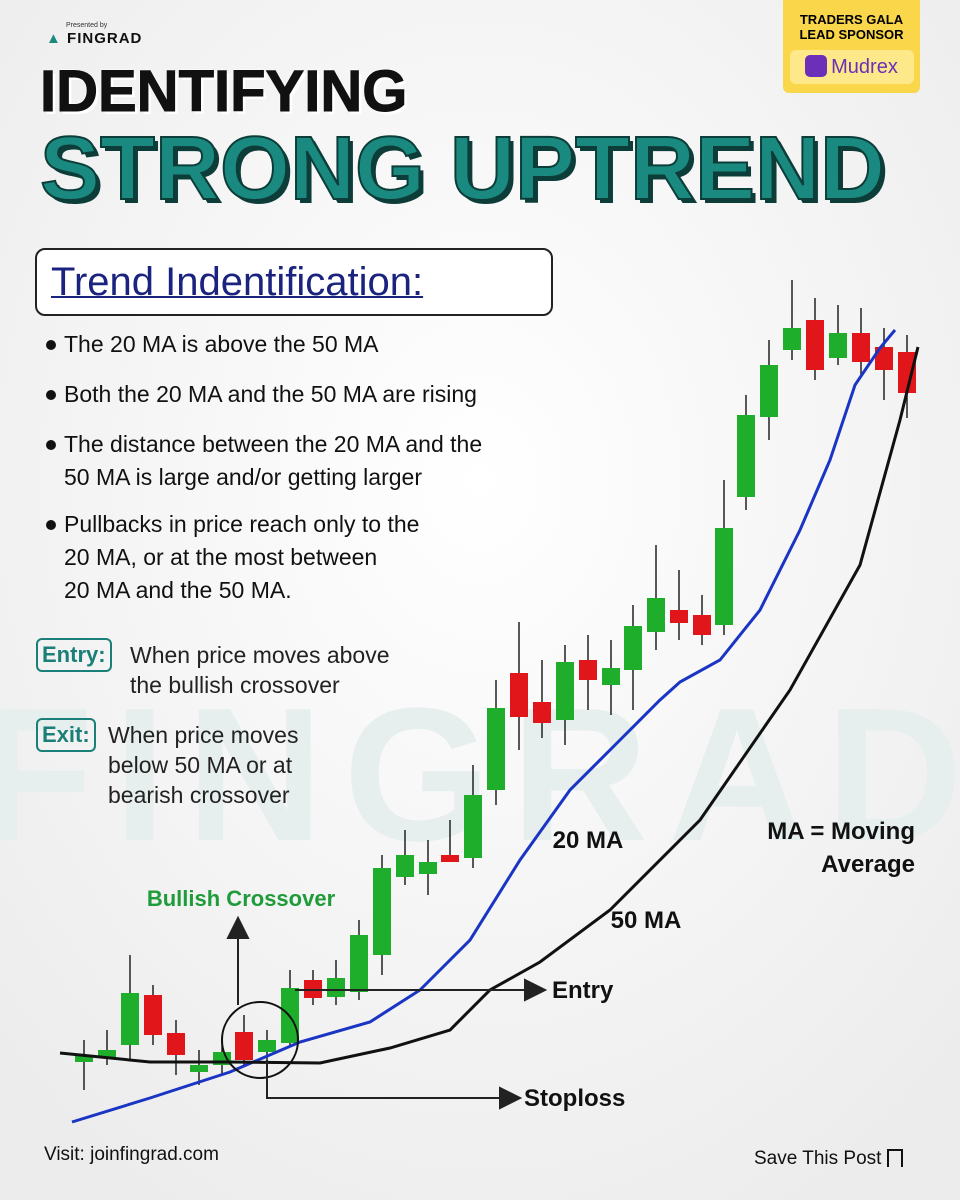  I want to click on heading: Trend Indentification:, so click(237, 282).